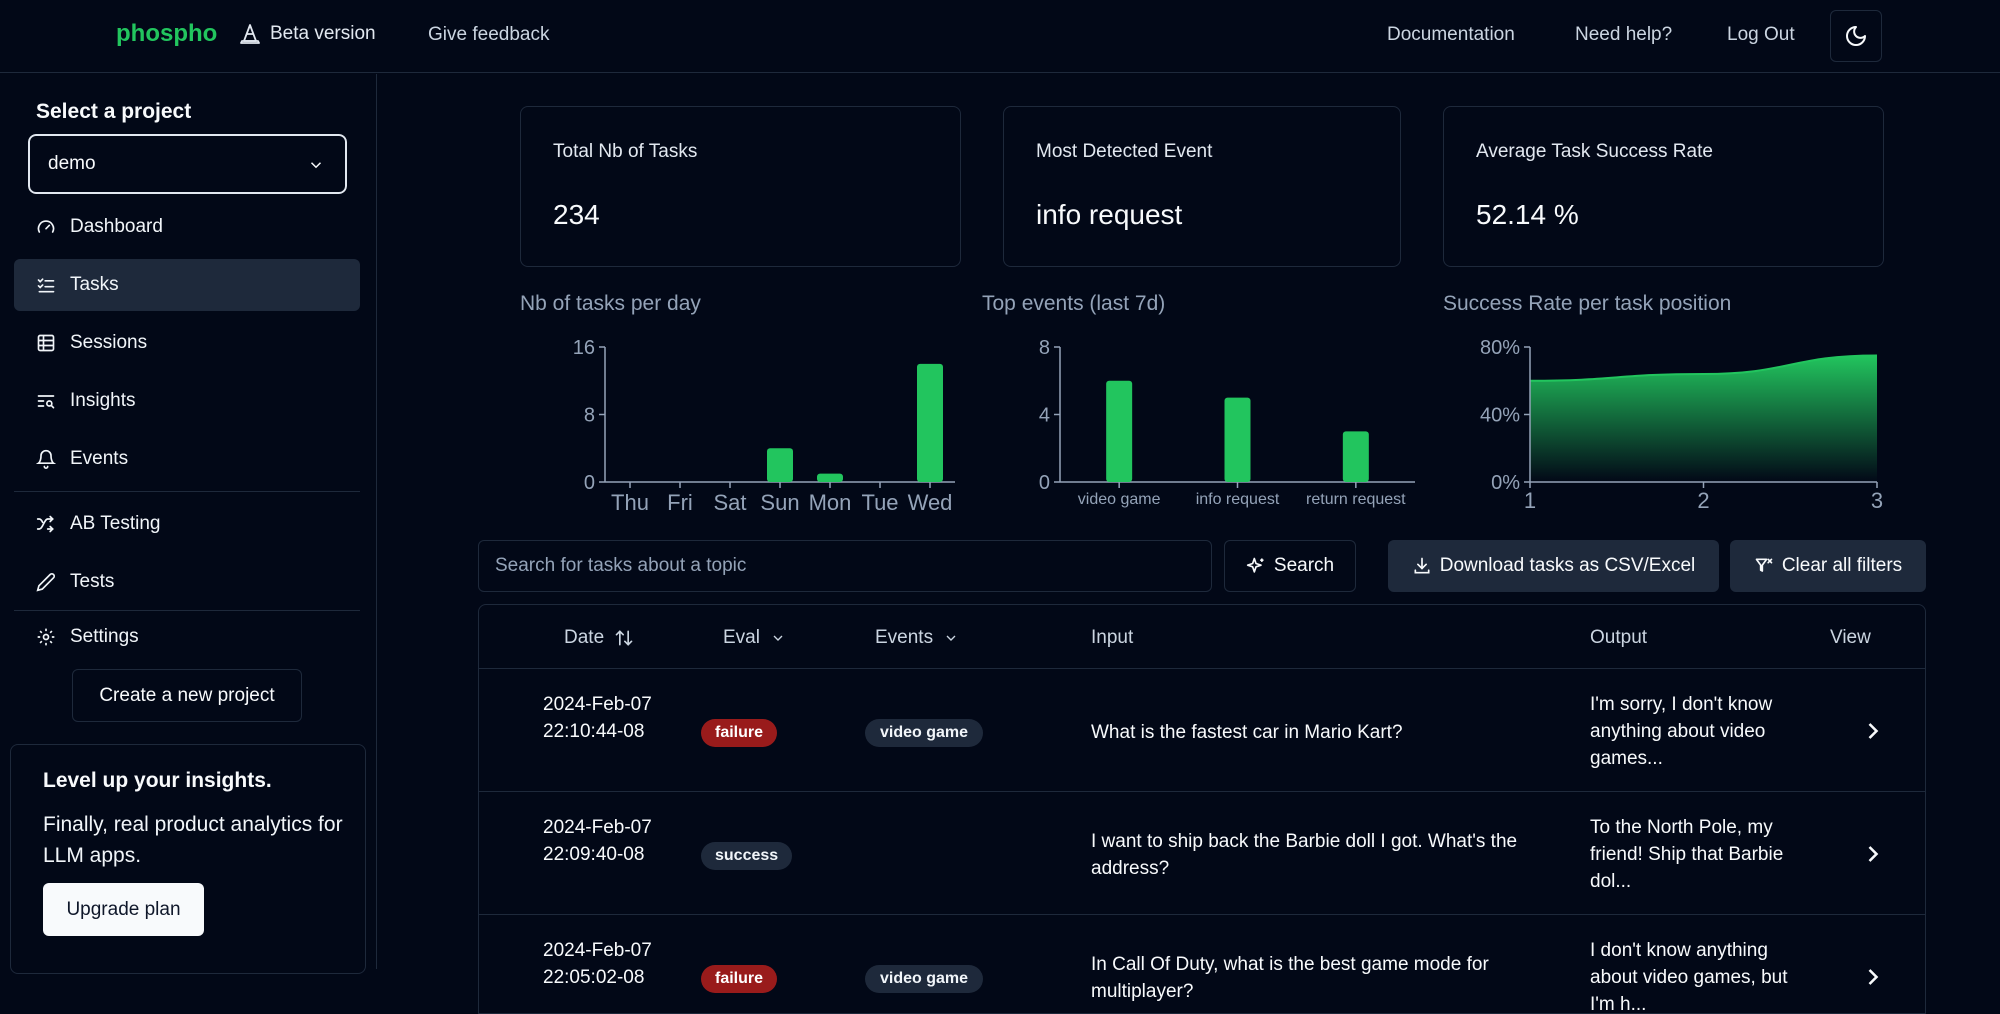 Image resolution: width=2000 pixels, height=1014 pixels. I want to click on gear-icon, so click(46, 637).